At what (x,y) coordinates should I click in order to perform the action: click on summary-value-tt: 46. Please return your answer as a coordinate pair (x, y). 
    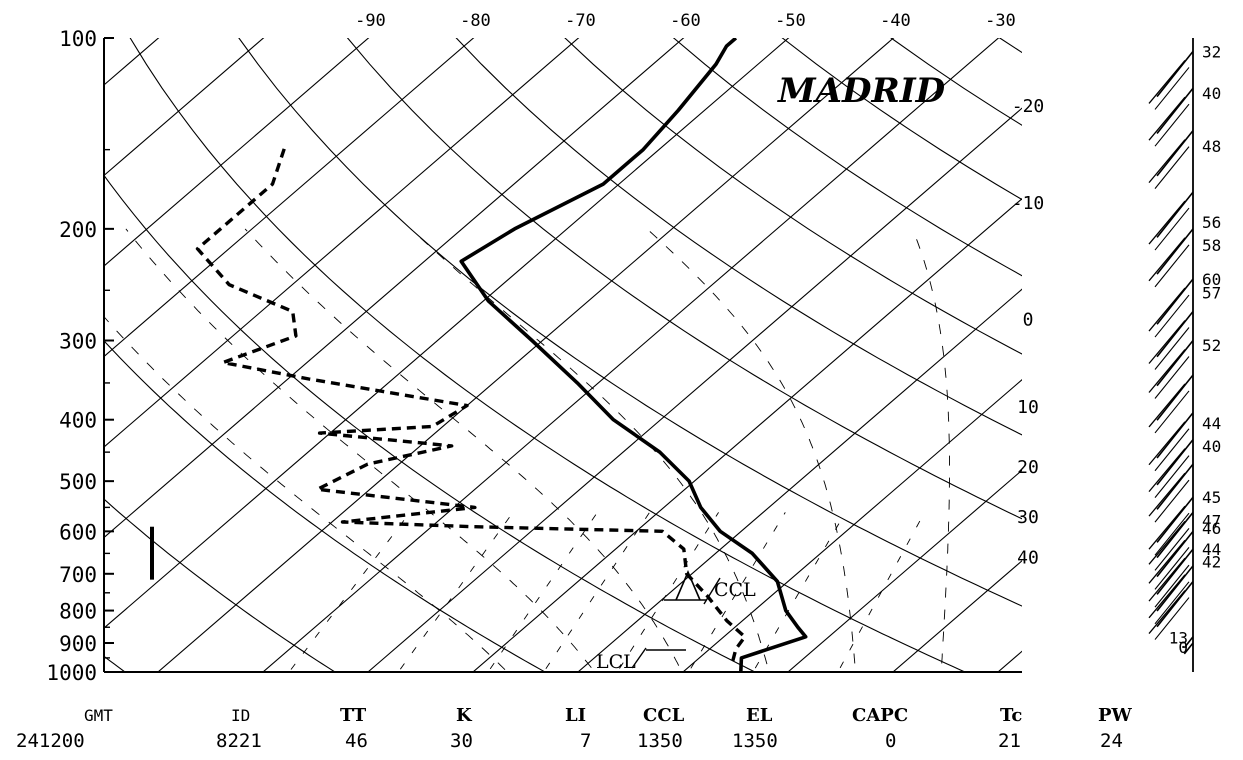
    Looking at the image, I should click on (356, 741).